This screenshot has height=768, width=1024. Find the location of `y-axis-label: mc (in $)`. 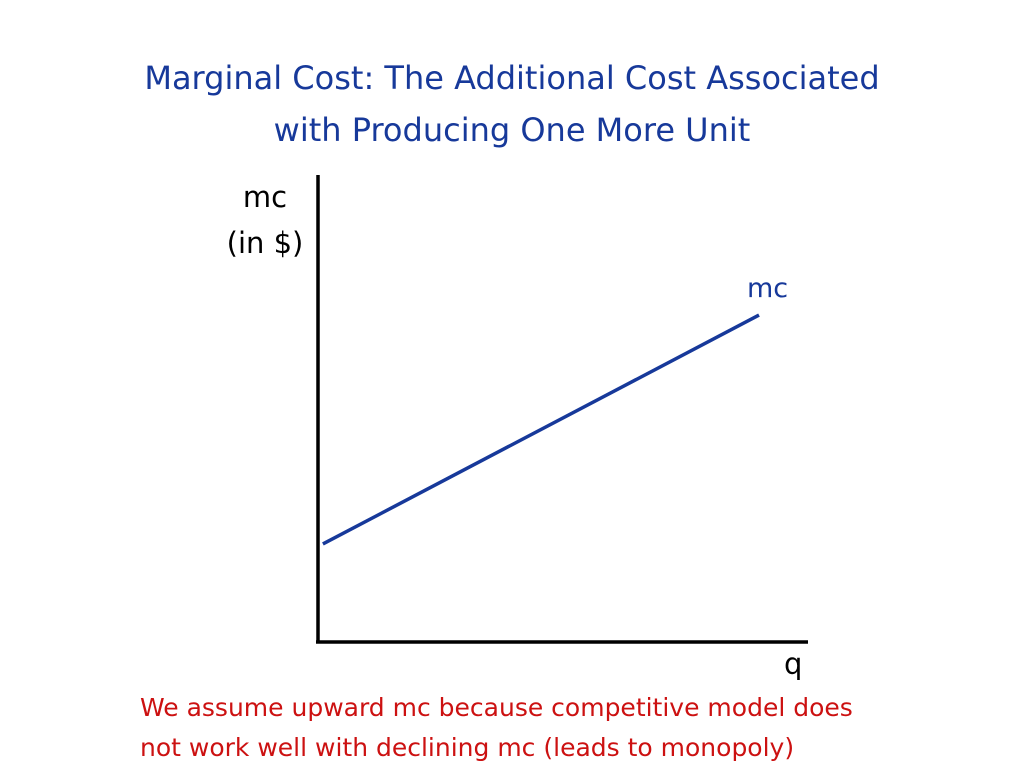

y-axis-label: mc (in $) is located at coordinates (265, 220).